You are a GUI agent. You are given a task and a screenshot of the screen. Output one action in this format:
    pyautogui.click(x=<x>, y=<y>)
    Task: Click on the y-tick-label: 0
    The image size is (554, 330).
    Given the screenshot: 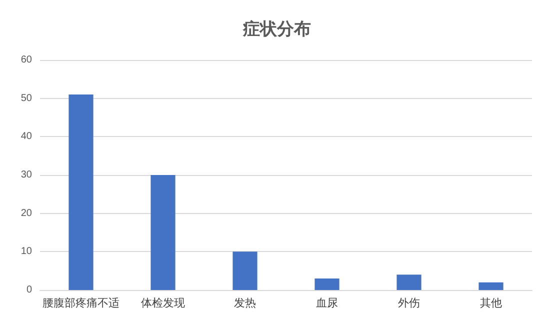 What is the action you would take?
    pyautogui.click(x=29, y=290)
    